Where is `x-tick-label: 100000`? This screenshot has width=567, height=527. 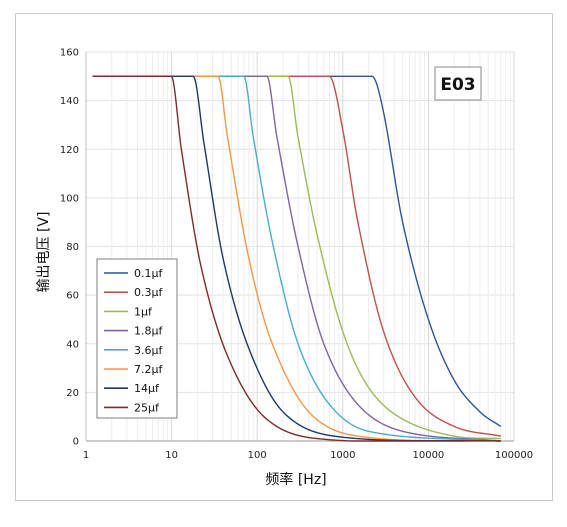 x-tick-label: 100000 is located at coordinates (514, 455).